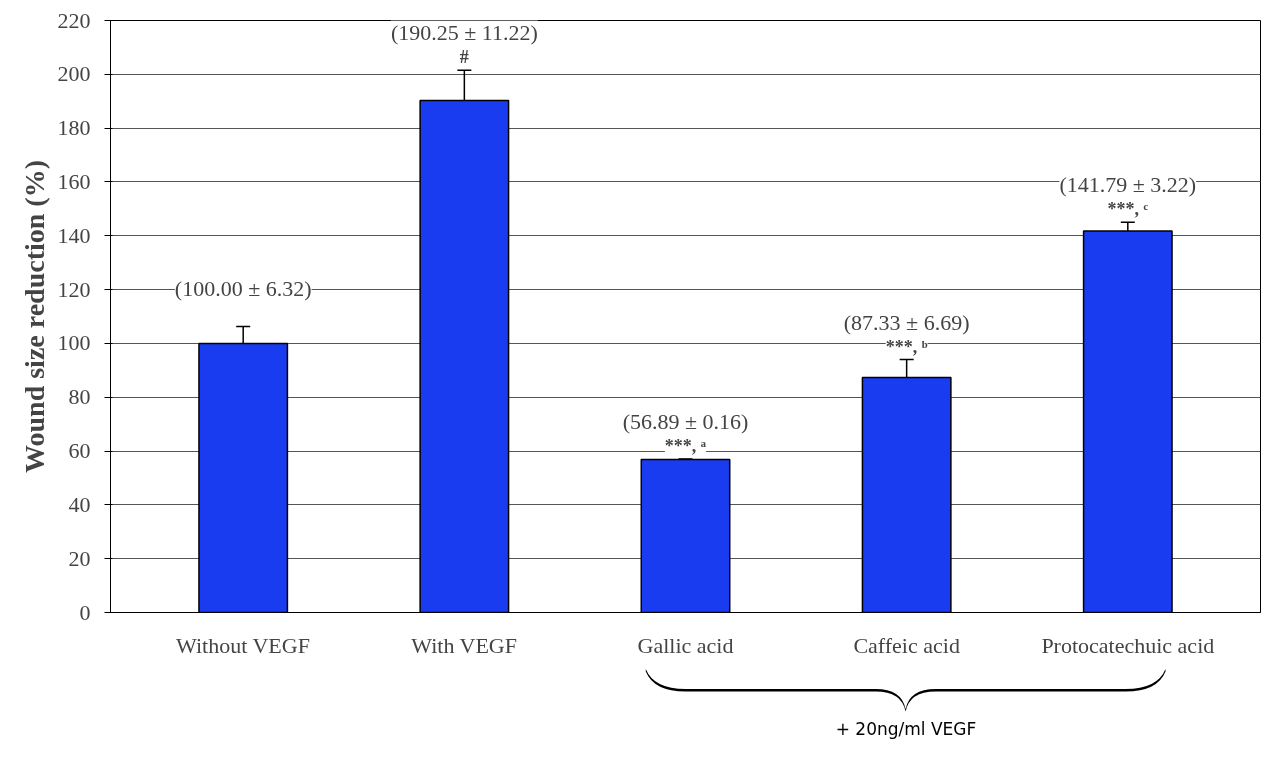 The height and width of the screenshot is (764, 1286). I want to click on data-label: (87.33 ± 6.69), so click(906, 322).